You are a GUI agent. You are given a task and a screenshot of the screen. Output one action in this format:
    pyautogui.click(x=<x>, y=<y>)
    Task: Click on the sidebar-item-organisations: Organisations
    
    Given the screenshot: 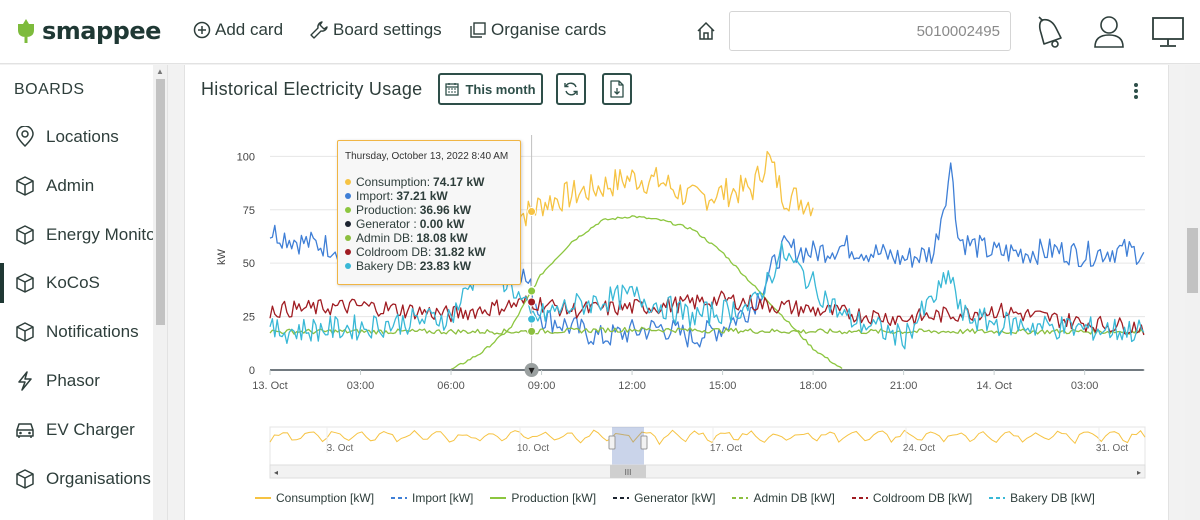 What is the action you would take?
    pyautogui.click(x=77, y=479)
    